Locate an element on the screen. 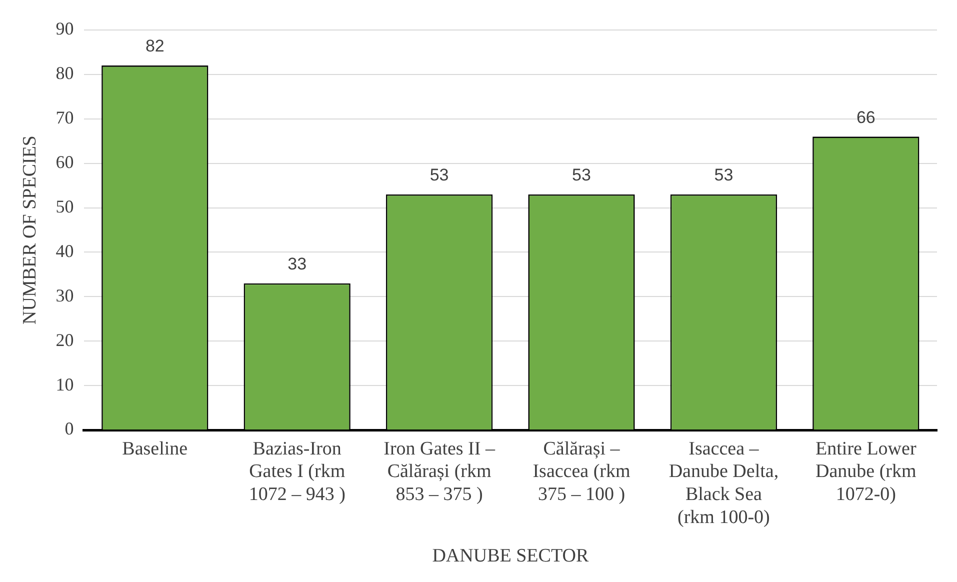 The image size is (957, 582). y-tick-label: 90 is located at coordinates (65, 28).